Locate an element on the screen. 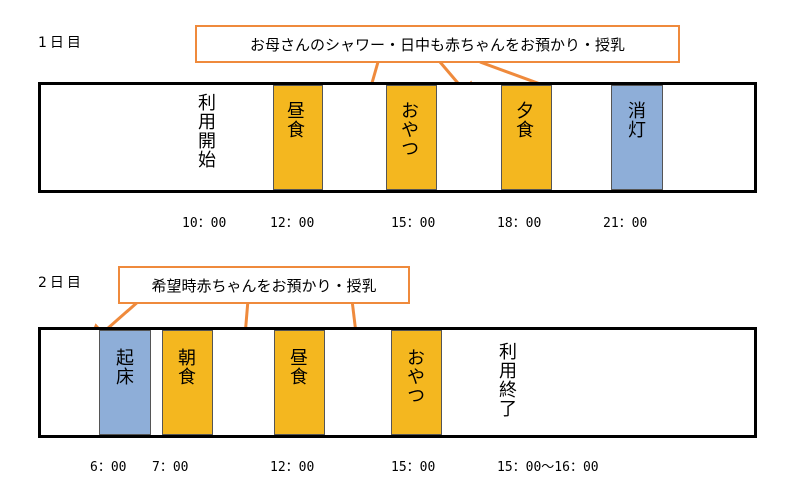 This screenshot has width=798, height=479. day2-end-label: 利用終了 is located at coordinates (506, 380).